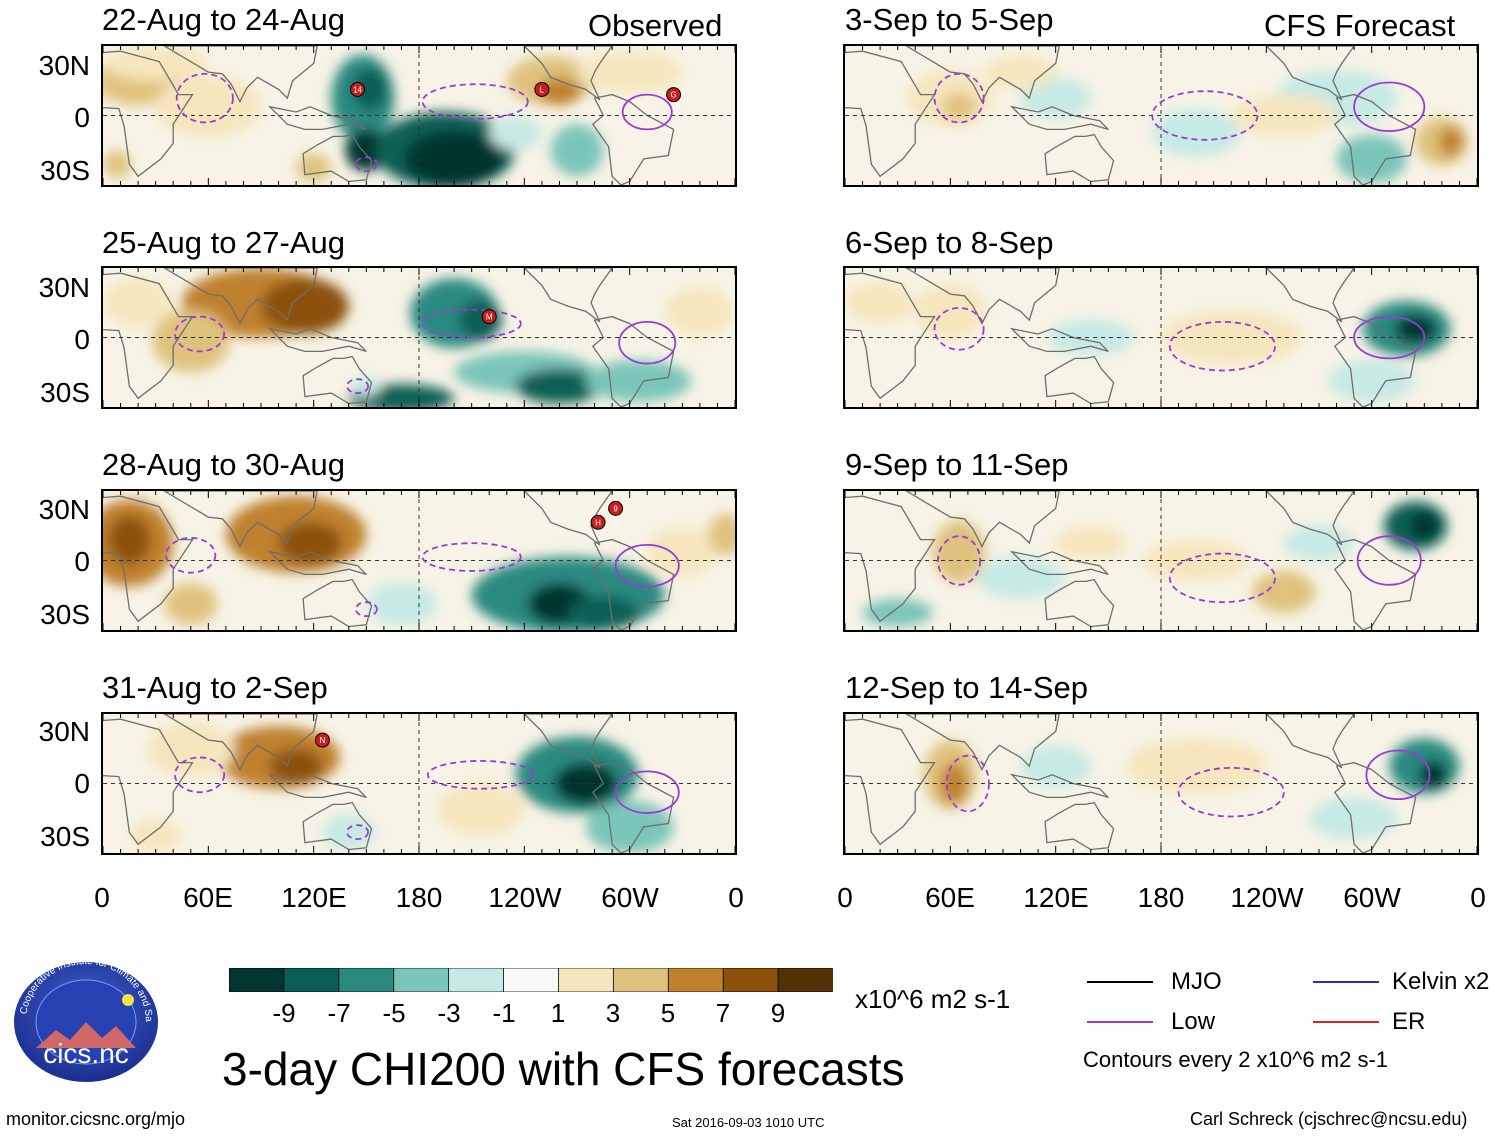  I want to click on storm-label: 9, so click(615, 508).